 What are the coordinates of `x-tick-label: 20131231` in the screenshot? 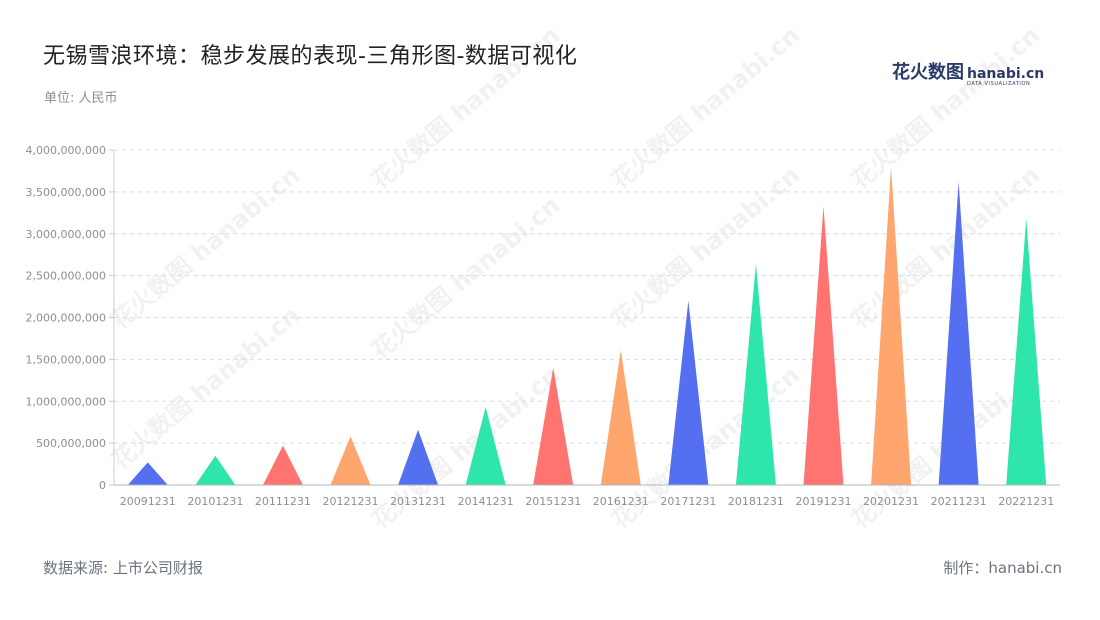 It's located at (418, 501).